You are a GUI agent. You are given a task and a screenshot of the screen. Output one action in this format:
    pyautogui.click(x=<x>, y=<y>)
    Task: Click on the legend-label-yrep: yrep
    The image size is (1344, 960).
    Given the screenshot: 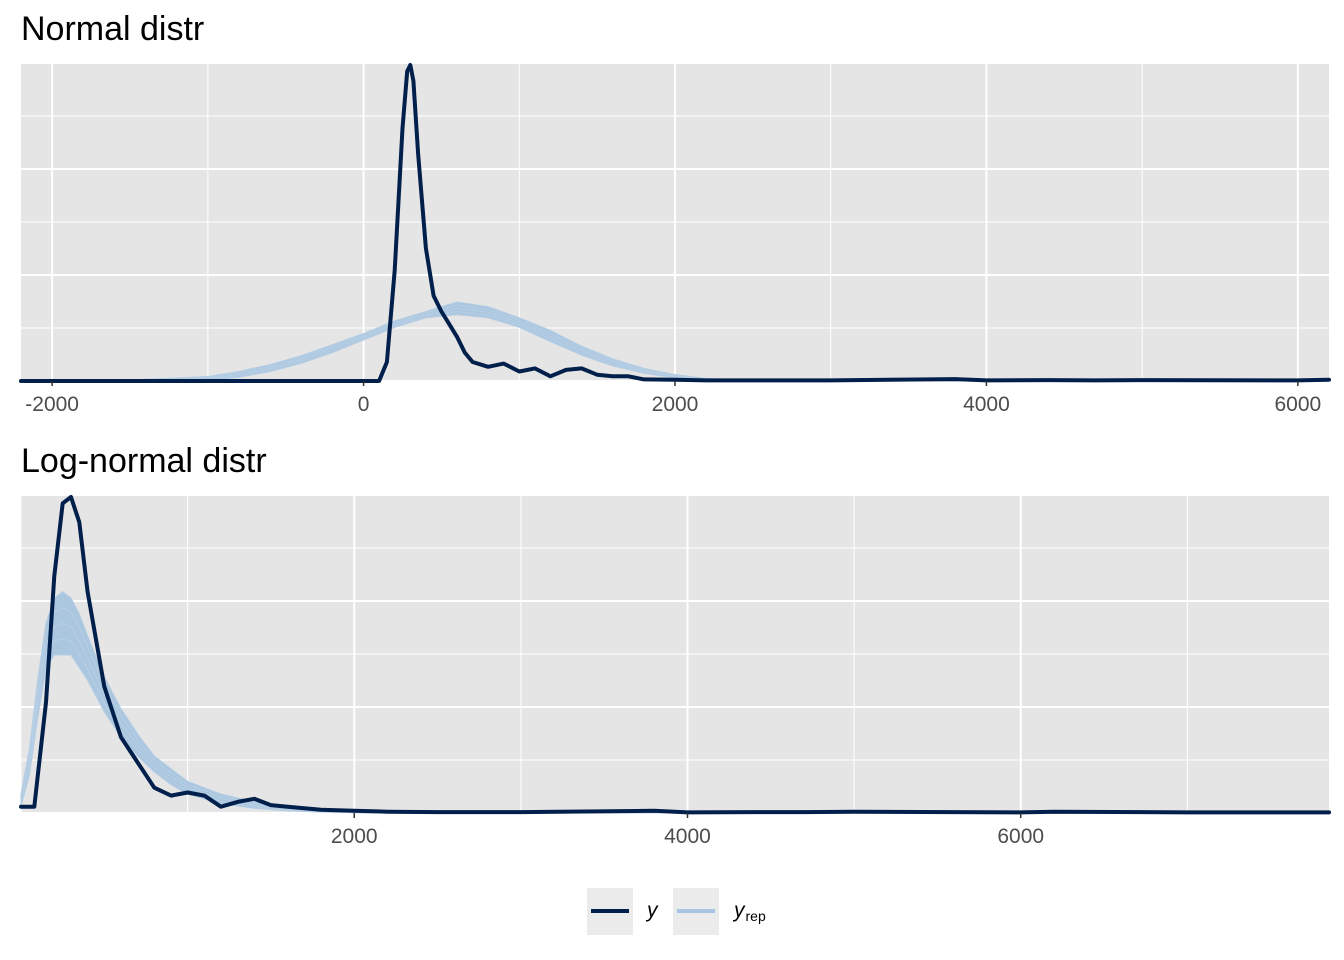 What is the action you would take?
    pyautogui.click(x=749, y=911)
    